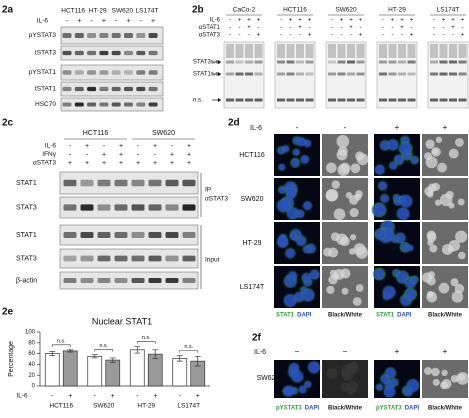 The image size is (469, 418). What do you see at coordinates (244, 10) in the screenshot?
I see `cell-line: CaCo-2` at bounding box center [244, 10].